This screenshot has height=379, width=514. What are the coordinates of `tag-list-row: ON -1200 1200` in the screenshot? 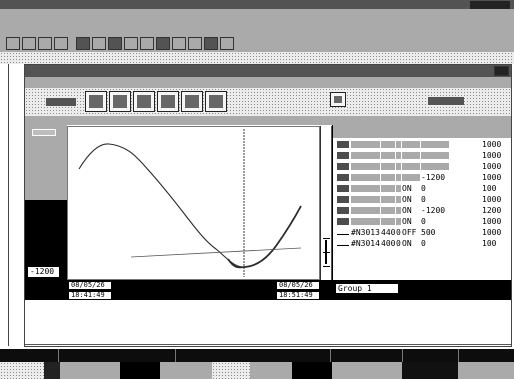 It's located at (422, 210).